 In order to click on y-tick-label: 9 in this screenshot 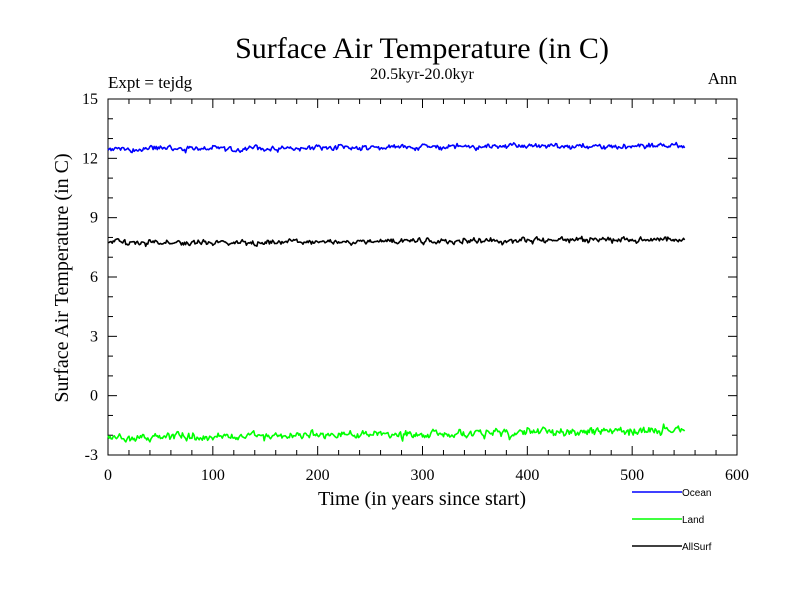, I will do `click(94, 218)`.